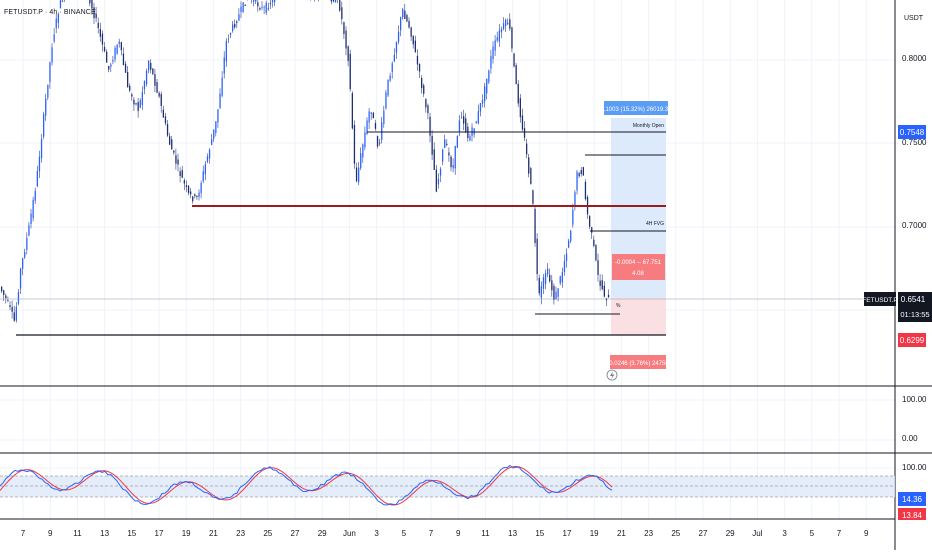 The height and width of the screenshot is (555, 932). I want to click on time-label: 7, so click(23, 533).